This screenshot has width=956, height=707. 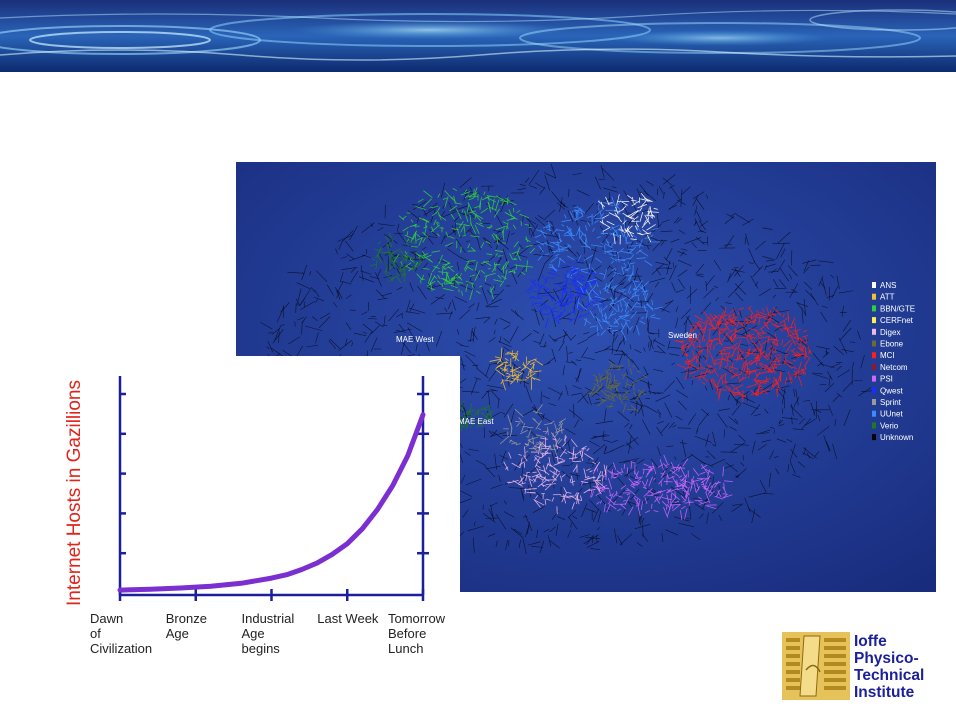 I want to click on legend-entry: Verio, so click(x=889, y=425).